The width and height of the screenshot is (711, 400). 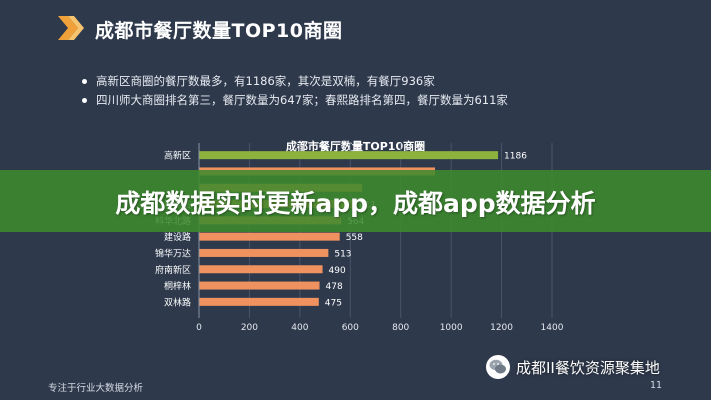 I want to click on x-tick-label: 1400, so click(x=552, y=328).